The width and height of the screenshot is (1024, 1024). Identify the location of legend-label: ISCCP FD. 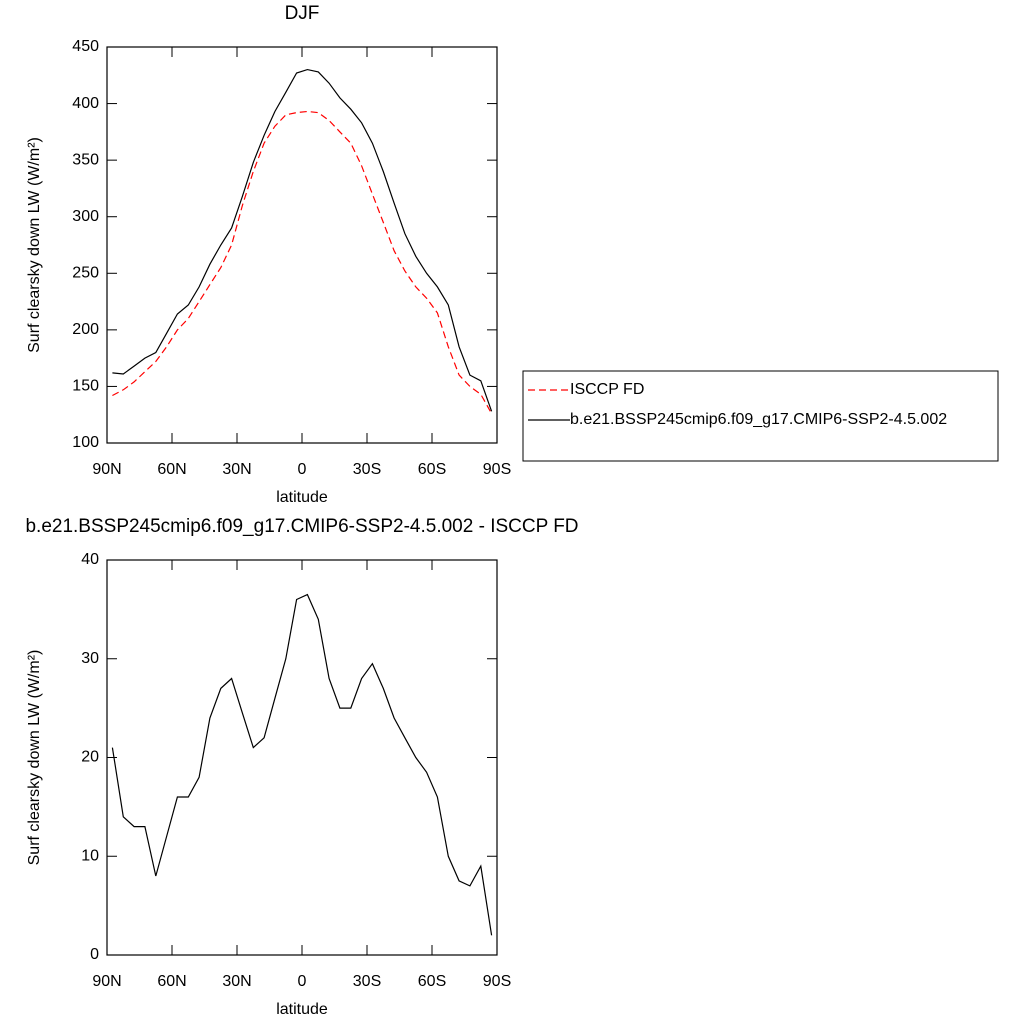
(607, 389).